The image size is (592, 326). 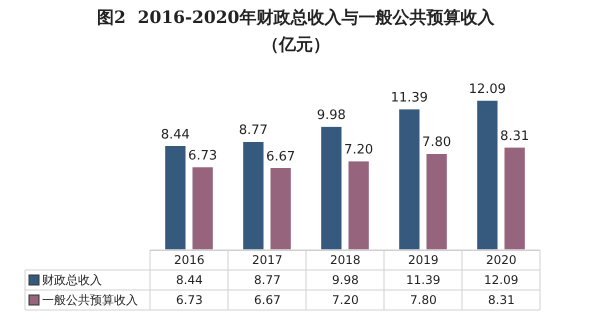 What do you see at coordinates (72, 280) in the screenshot?
I see `legend-label: 财政总收入` at bounding box center [72, 280].